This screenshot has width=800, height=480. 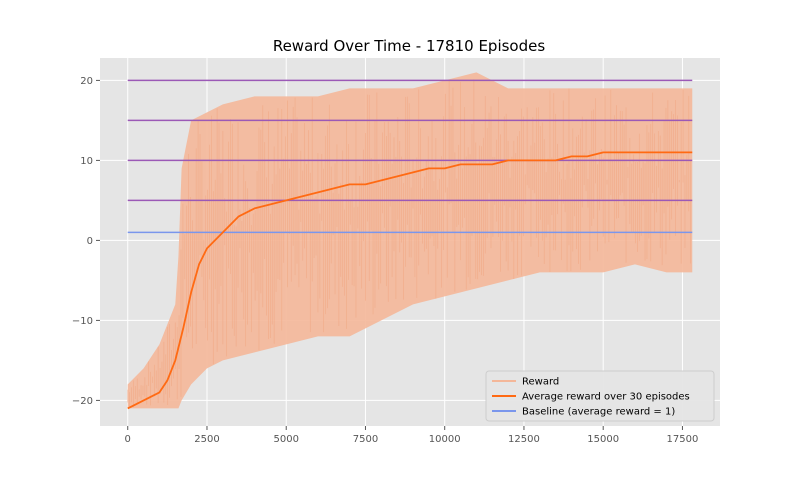 I want to click on legend-box, so click(x=600, y=396).